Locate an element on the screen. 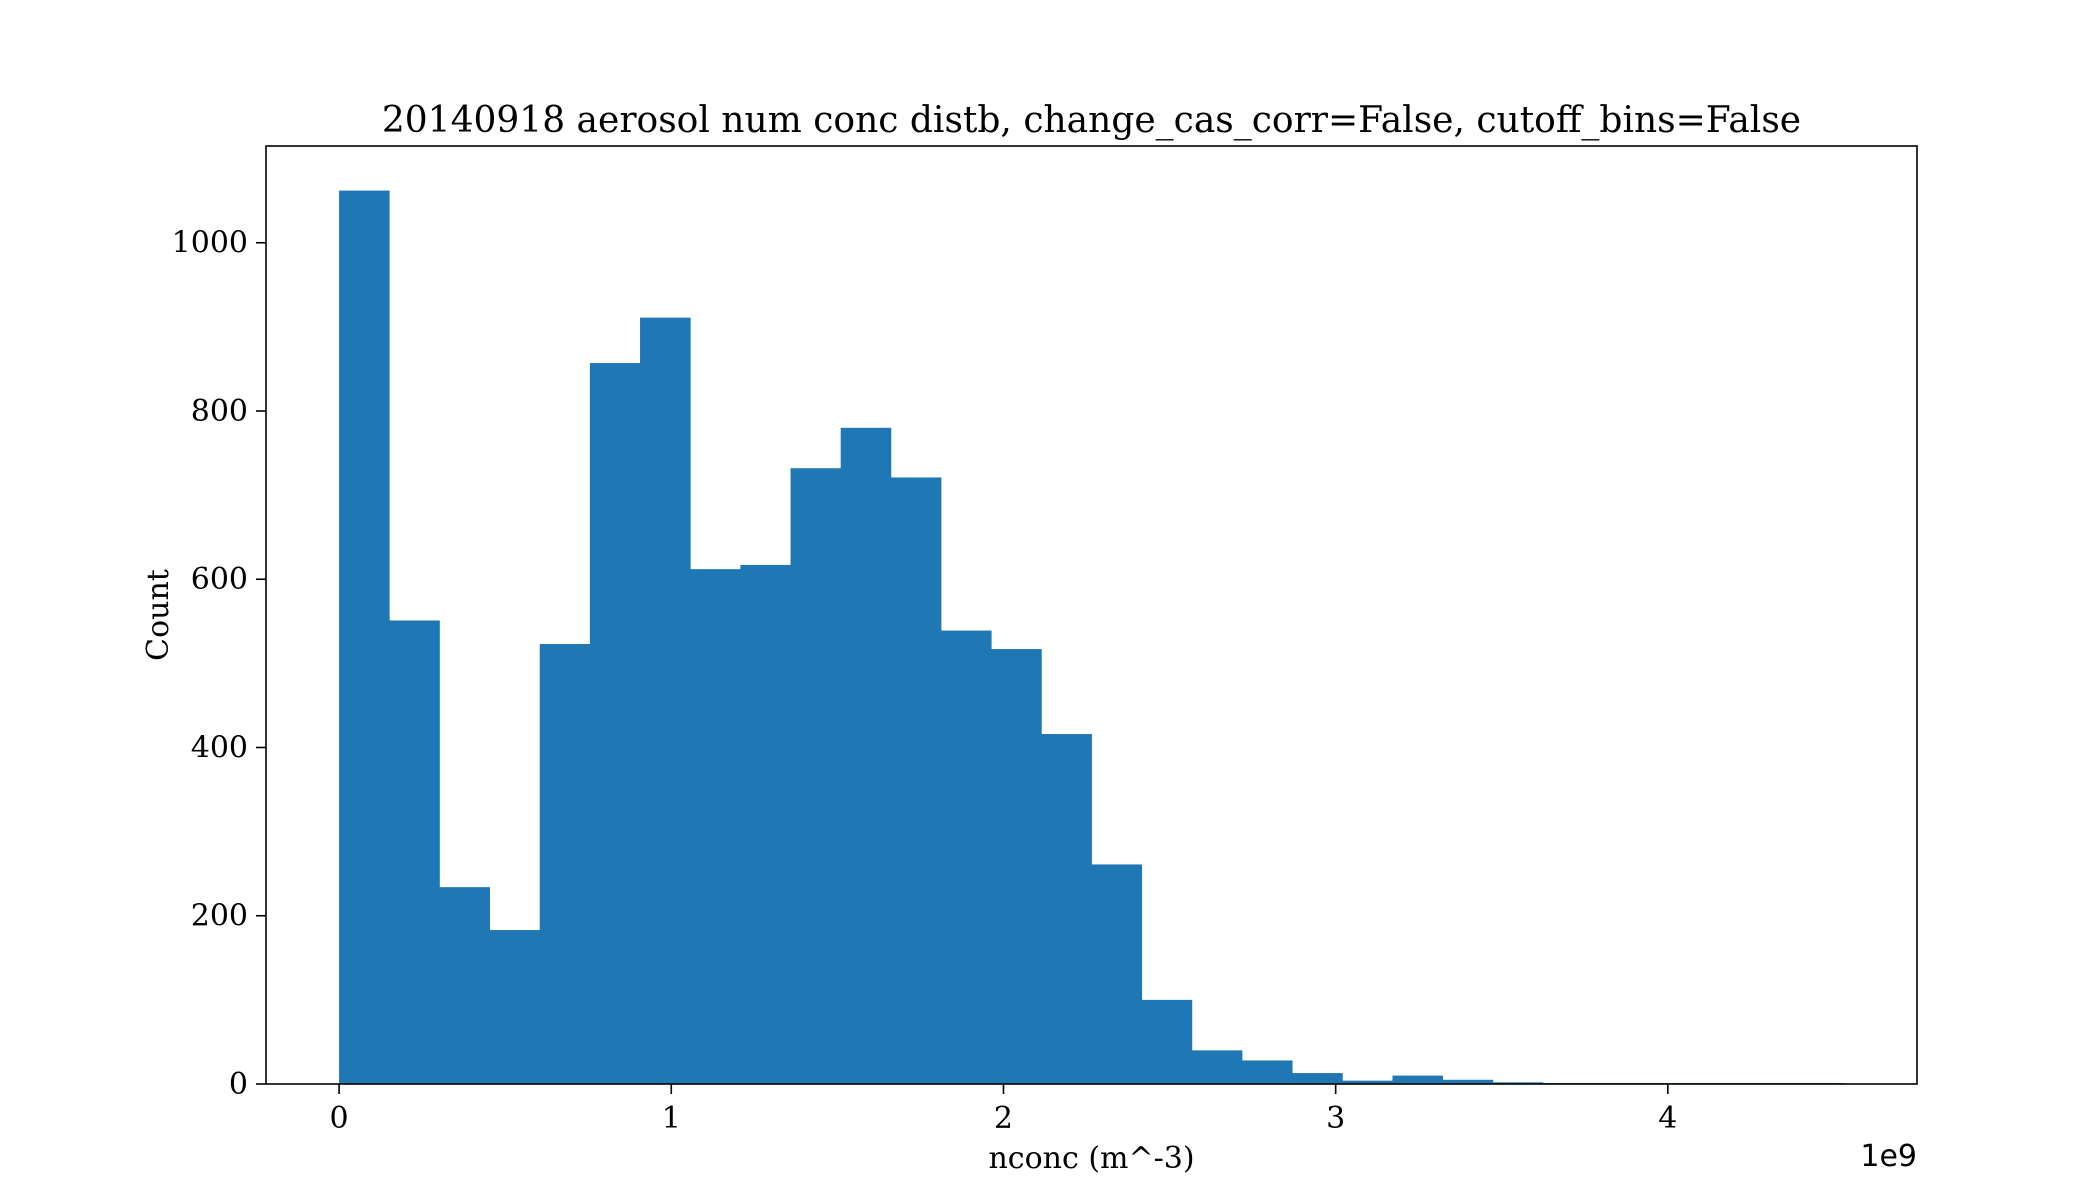  x-tick-label: 0 is located at coordinates (339, 1118).